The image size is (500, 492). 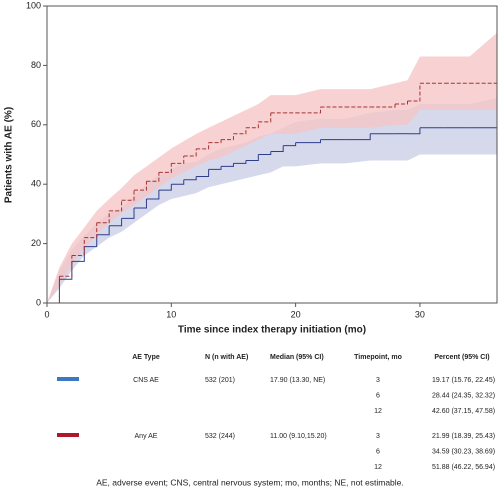 What do you see at coordinates (378, 357) in the screenshot?
I see `table-header: Timepoint, mo` at bounding box center [378, 357].